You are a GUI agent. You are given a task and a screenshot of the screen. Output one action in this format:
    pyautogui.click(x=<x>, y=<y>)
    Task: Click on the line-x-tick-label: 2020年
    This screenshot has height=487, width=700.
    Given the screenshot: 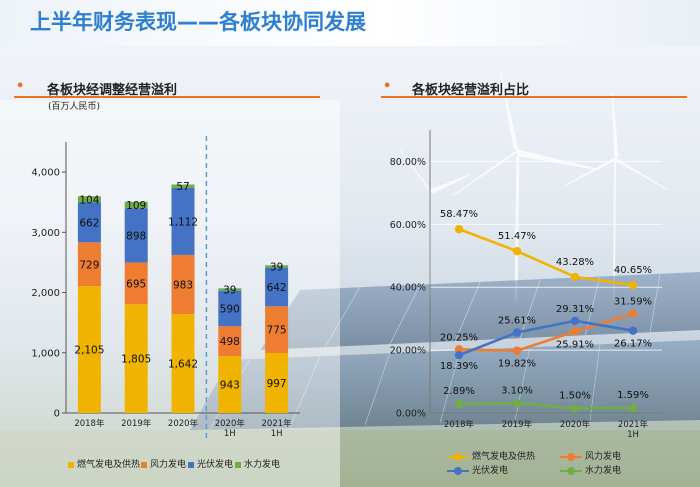 What is the action you would take?
    pyautogui.click(x=575, y=424)
    